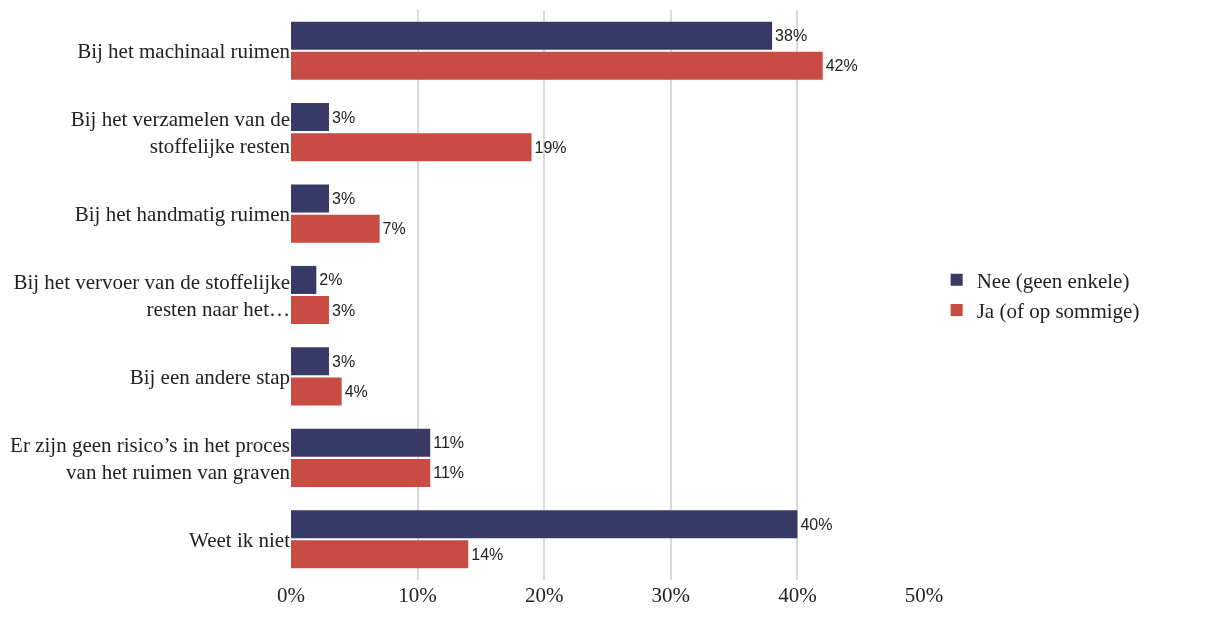  What do you see at coordinates (331, 280) in the screenshot?
I see `data-label: 2%` at bounding box center [331, 280].